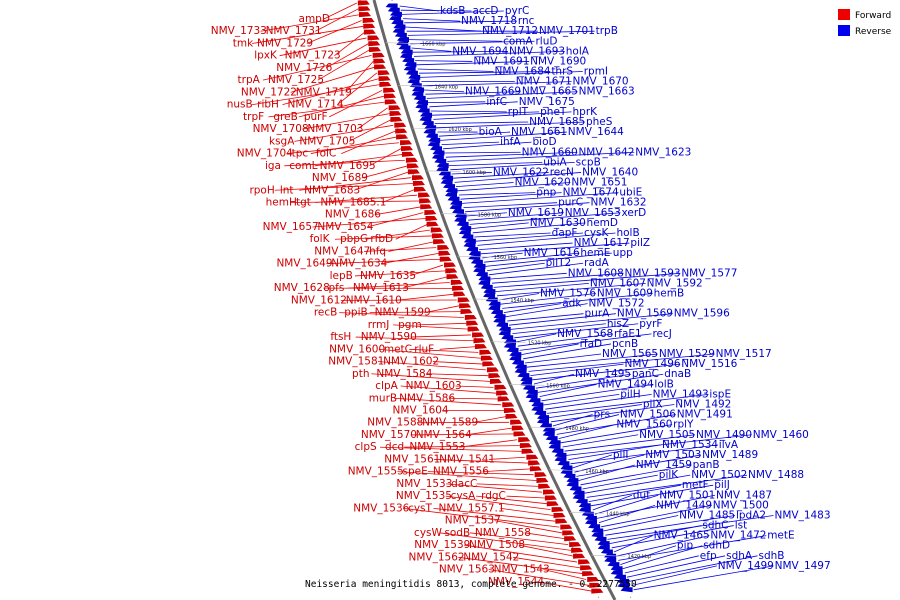 This screenshot has width=900, height=600. What do you see at coordinates (424, 484) in the screenshot?
I see `forward-gene-label: NMV_1533` at bounding box center [424, 484].